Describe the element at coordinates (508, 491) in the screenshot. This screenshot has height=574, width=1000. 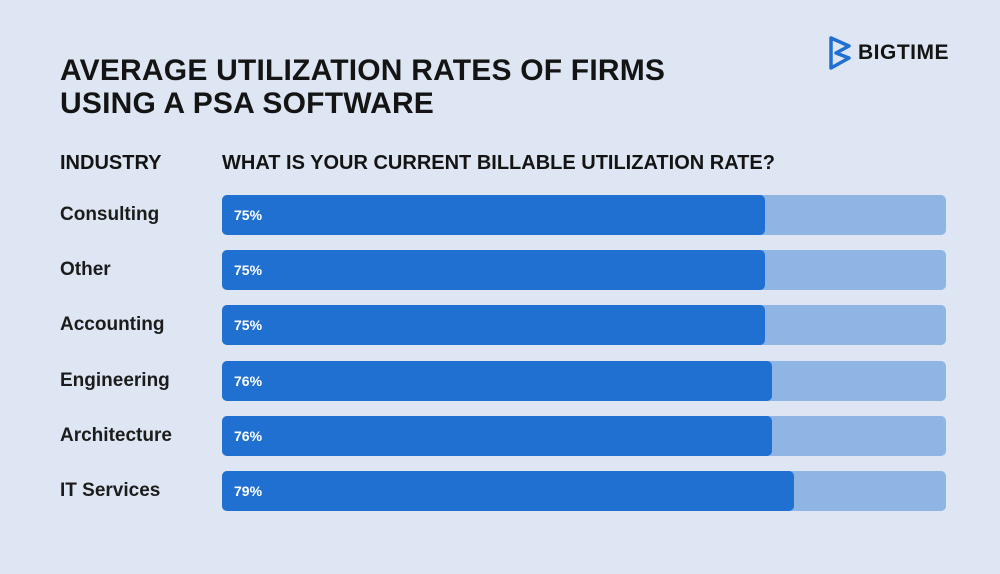
I see `bar: 79%` at that location.